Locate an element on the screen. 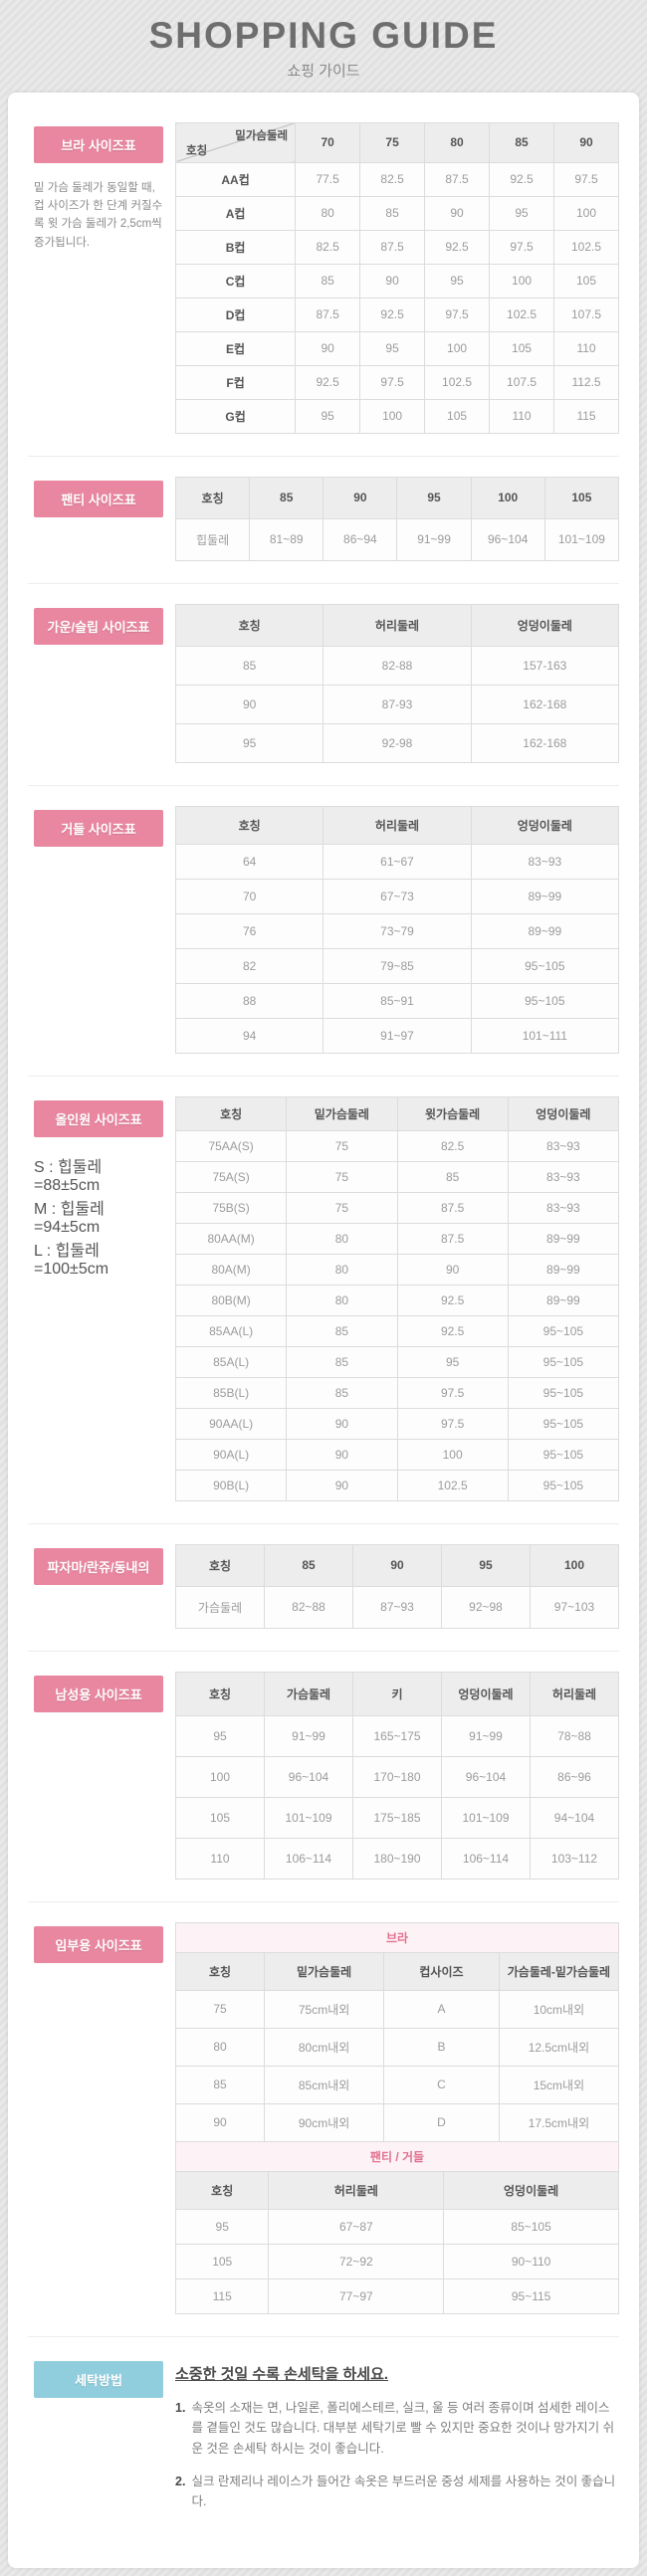 The height and width of the screenshot is (2576, 647). data-cell: 90cm내외 is located at coordinates (324, 2122).